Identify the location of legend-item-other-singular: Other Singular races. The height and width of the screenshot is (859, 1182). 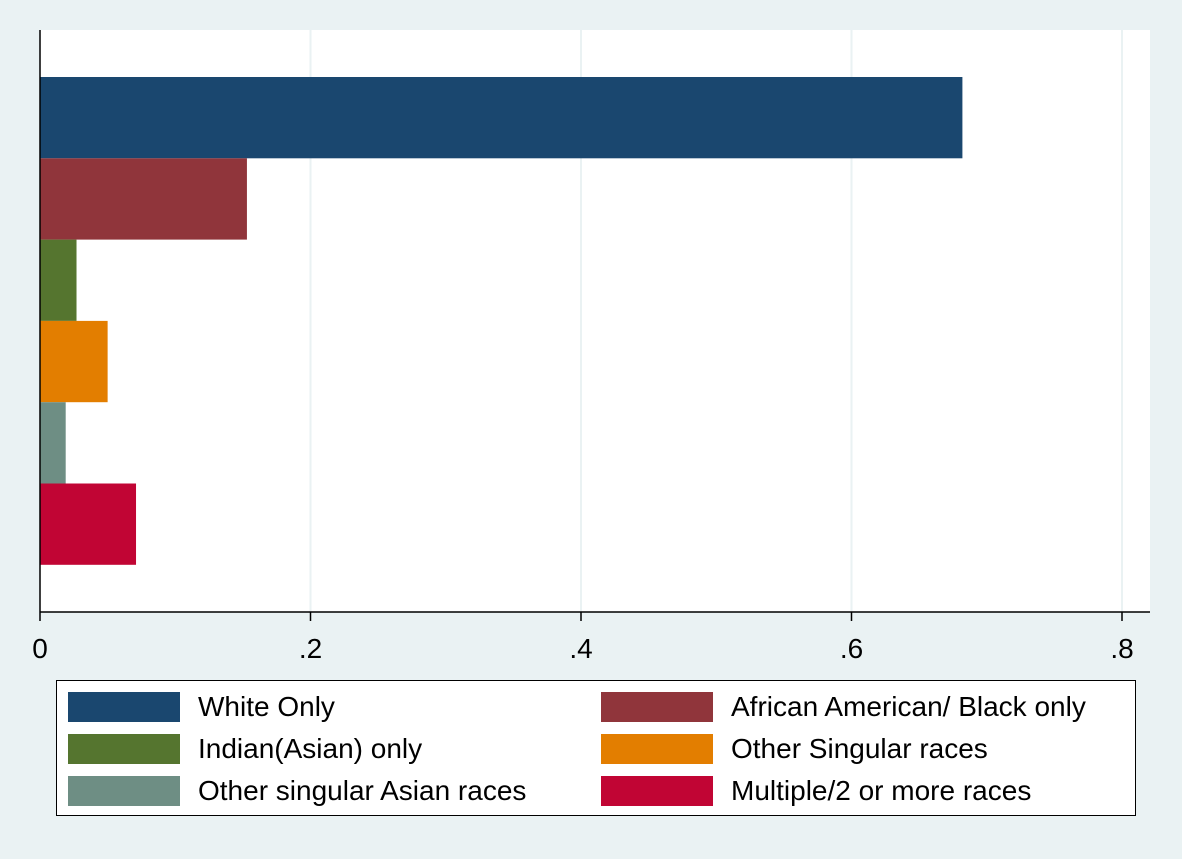
(794, 749).